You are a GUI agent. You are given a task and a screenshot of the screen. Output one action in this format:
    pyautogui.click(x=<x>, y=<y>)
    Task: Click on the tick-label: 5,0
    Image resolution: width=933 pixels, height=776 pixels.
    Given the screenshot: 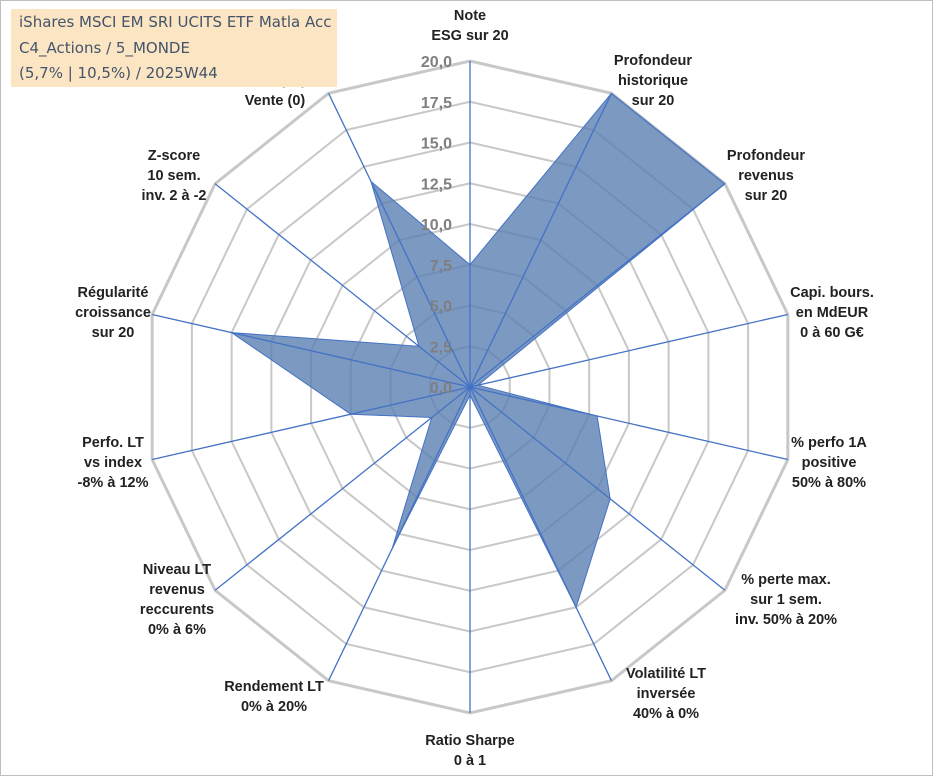 What is the action you would take?
    pyautogui.click(x=441, y=307)
    